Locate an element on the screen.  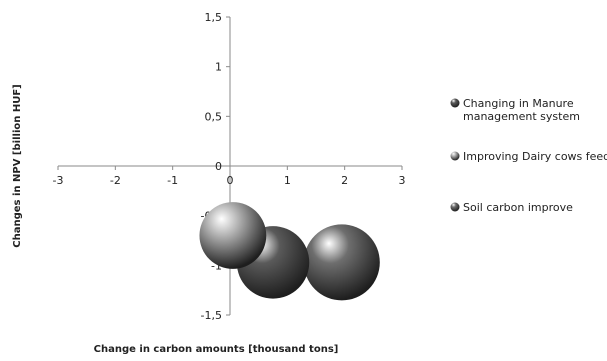
y-tick-label: 0,5 is located at coordinates (214, 116).